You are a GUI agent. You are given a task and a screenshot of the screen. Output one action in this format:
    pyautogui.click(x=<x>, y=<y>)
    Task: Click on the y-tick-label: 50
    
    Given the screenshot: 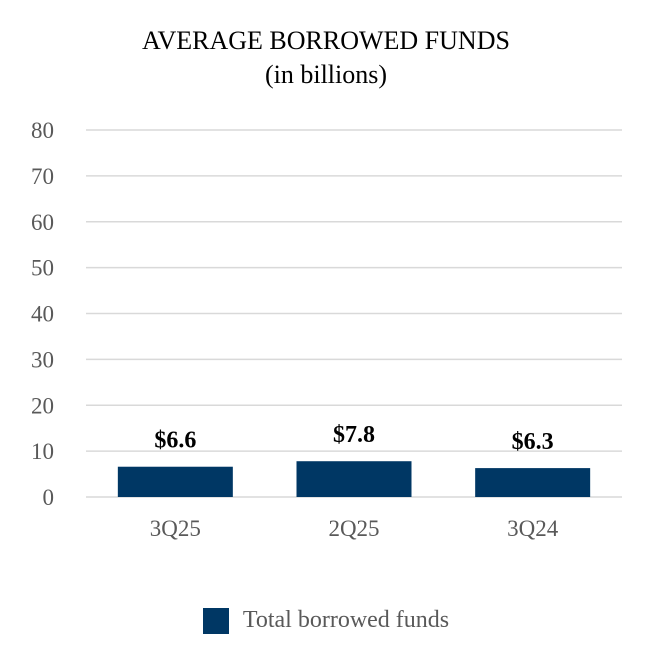 What is the action you would take?
    pyautogui.click(x=42, y=268)
    